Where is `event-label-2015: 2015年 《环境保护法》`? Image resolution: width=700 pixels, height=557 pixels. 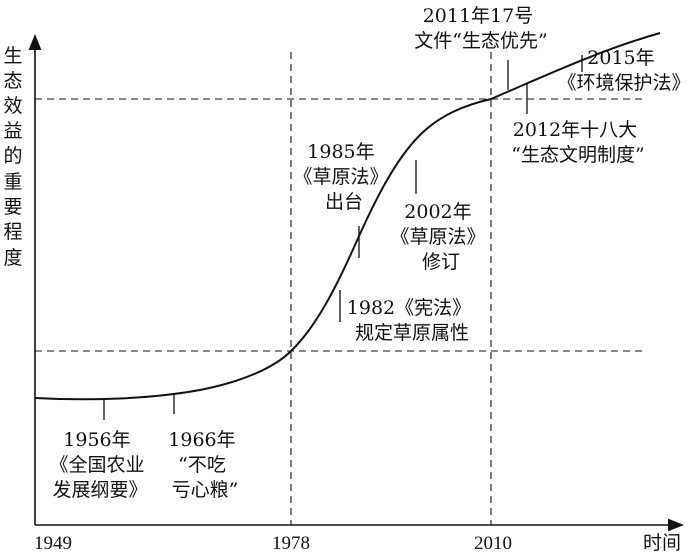 event-label-2015: 2015年 《环境保护法》 is located at coordinates (623, 70).